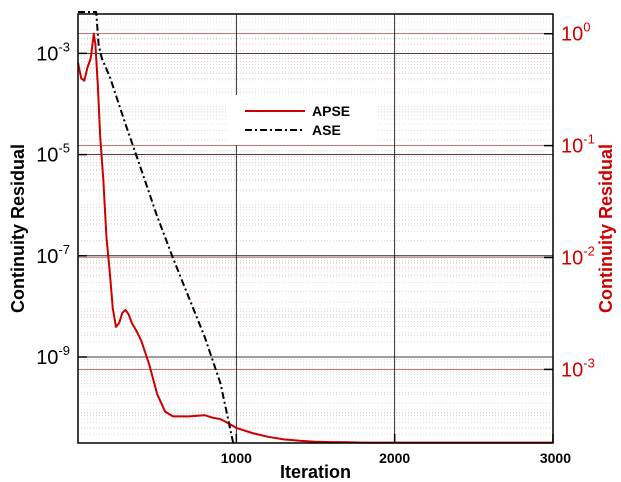  Describe the element at coordinates (575, 33) in the screenshot. I see `y2-tick-label: 10⁰` at that location.